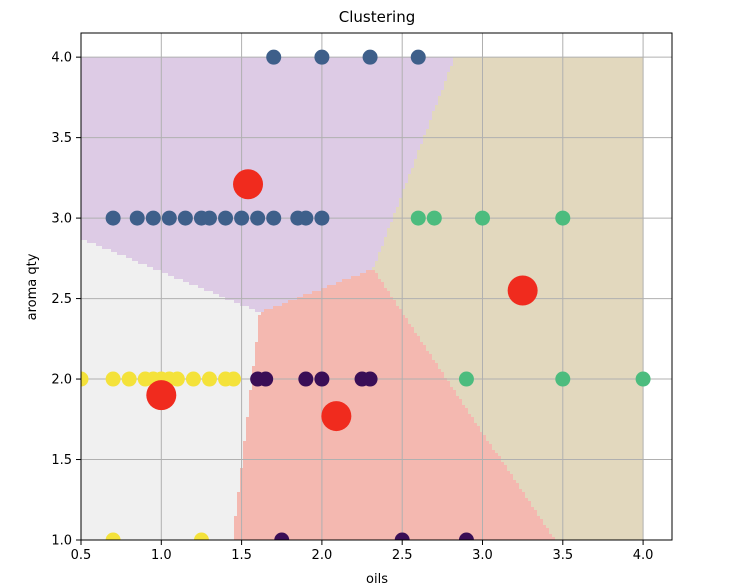  Describe the element at coordinates (61, 58) in the screenshot. I see `y-tick-label: 4.0` at that location.